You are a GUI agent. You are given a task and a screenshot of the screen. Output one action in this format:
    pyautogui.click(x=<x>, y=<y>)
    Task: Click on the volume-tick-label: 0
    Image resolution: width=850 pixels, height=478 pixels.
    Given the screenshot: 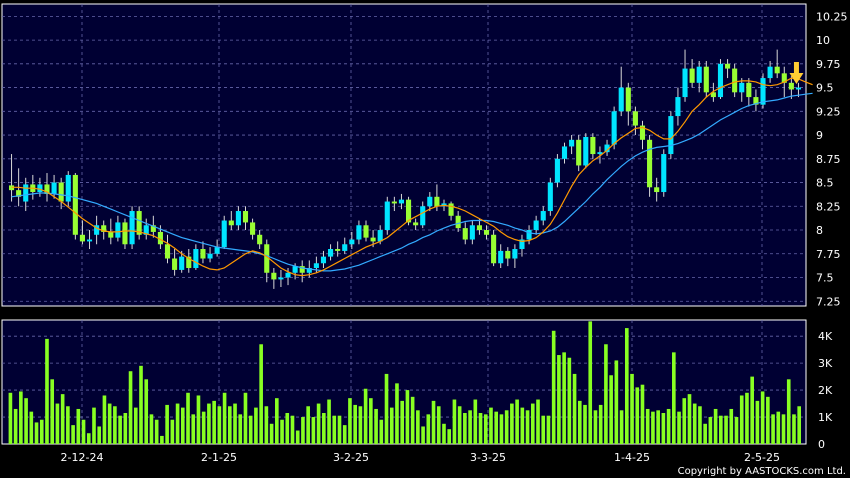 What is the action you would take?
    pyautogui.click(x=821, y=444)
    